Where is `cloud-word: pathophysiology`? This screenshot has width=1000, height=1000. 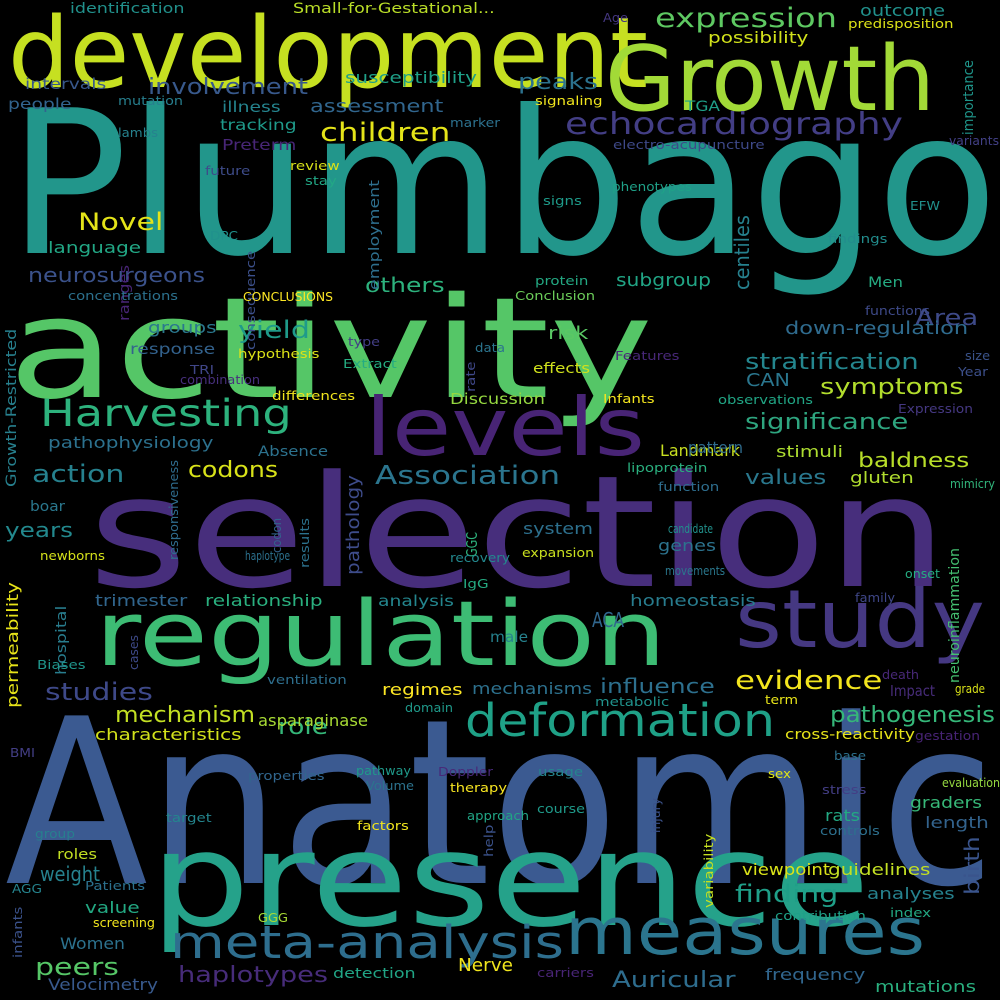 cloud-word: pathophysiology is located at coordinates (131, 442).